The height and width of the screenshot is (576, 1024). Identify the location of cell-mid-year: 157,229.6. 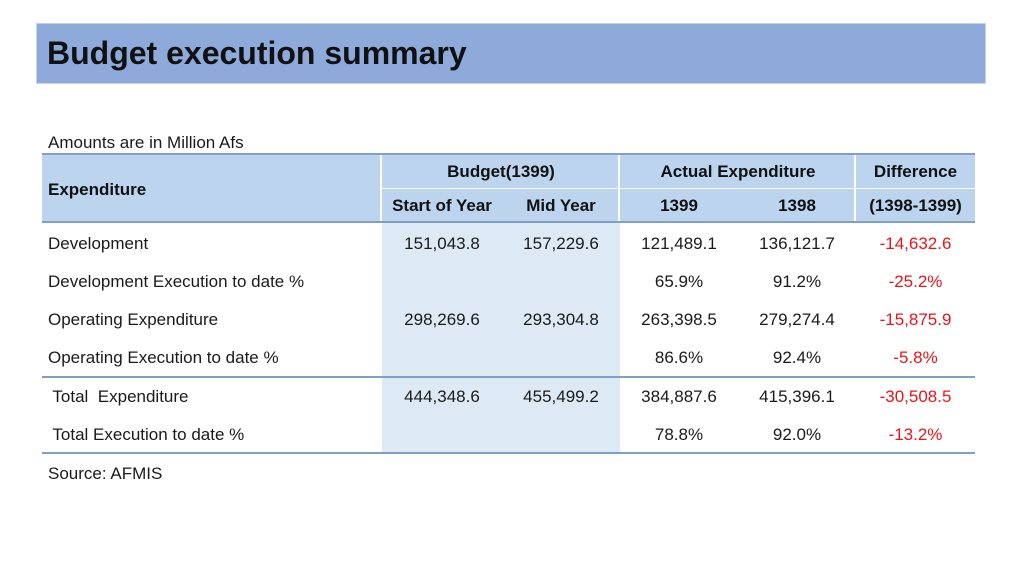
(561, 243).